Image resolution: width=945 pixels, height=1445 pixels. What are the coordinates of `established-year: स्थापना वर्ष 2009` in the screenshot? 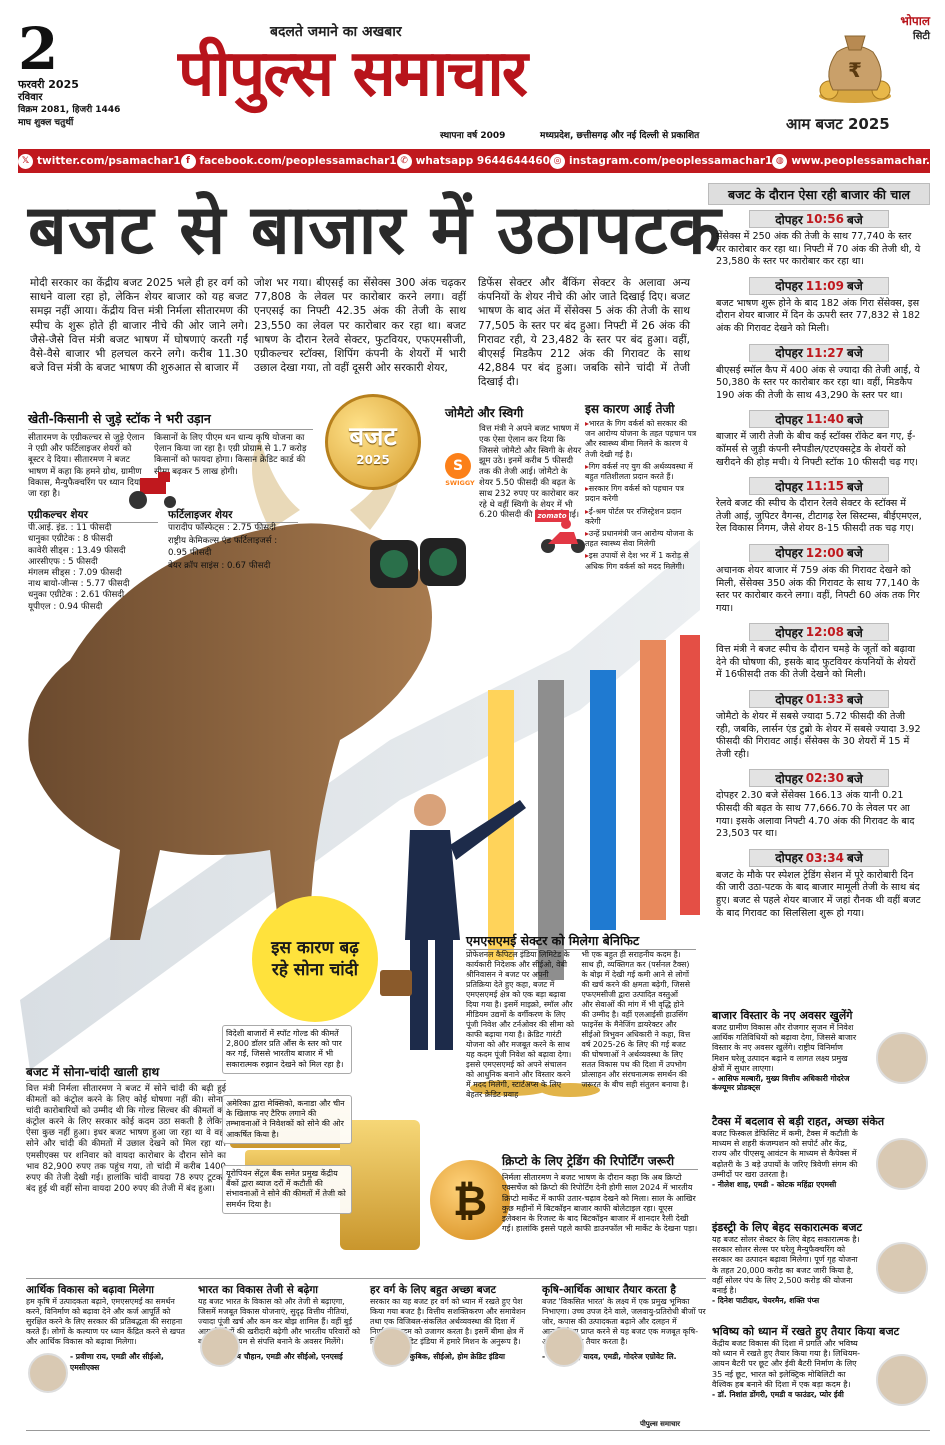 It's located at (473, 136).